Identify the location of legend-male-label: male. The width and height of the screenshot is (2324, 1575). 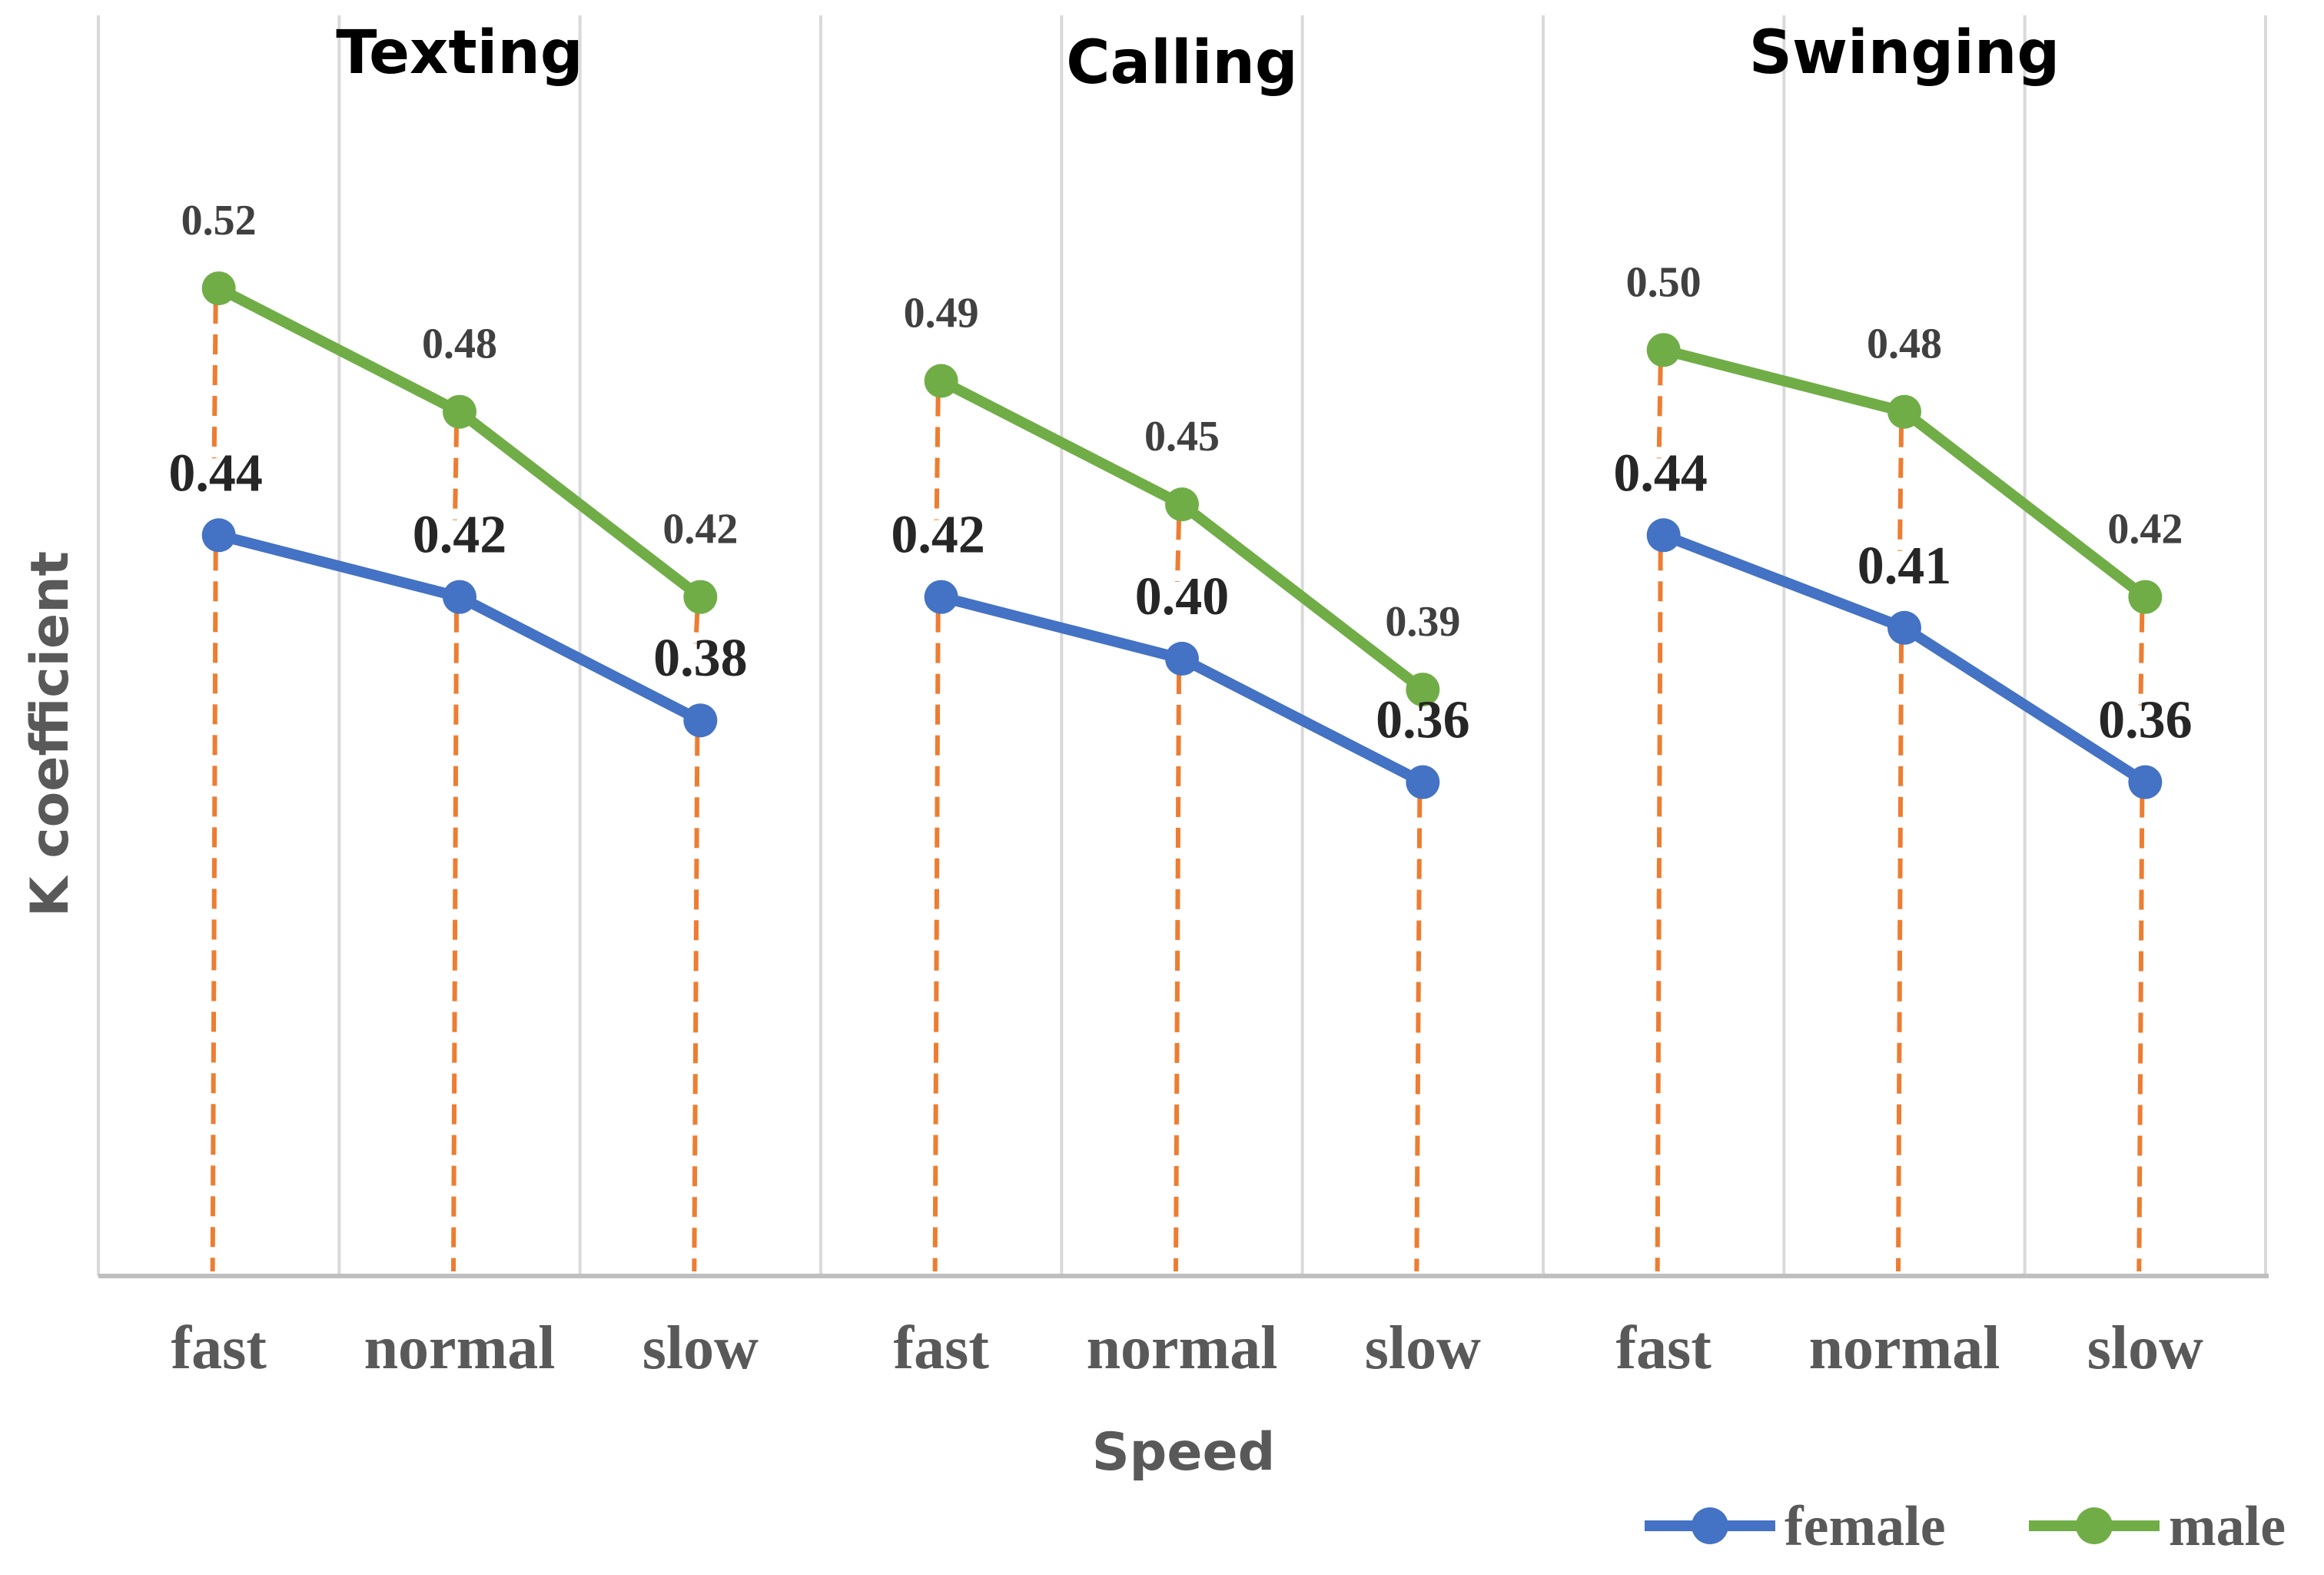
(2227, 1526).